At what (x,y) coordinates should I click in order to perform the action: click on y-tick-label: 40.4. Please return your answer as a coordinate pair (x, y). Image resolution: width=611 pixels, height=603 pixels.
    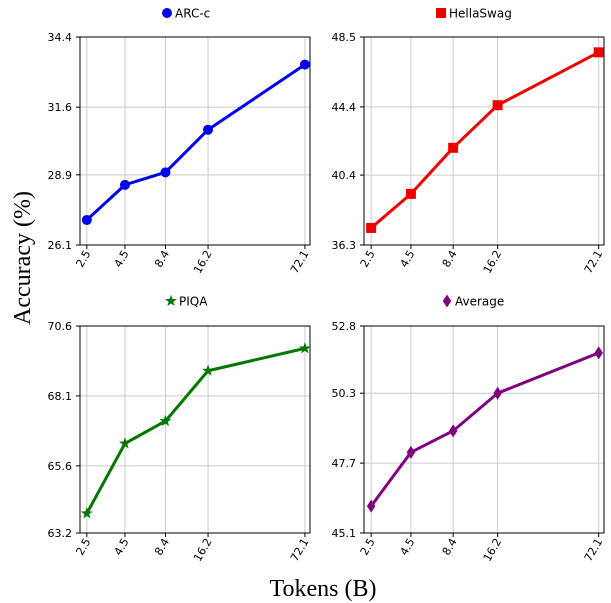
    Looking at the image, I should click on (344, 175).